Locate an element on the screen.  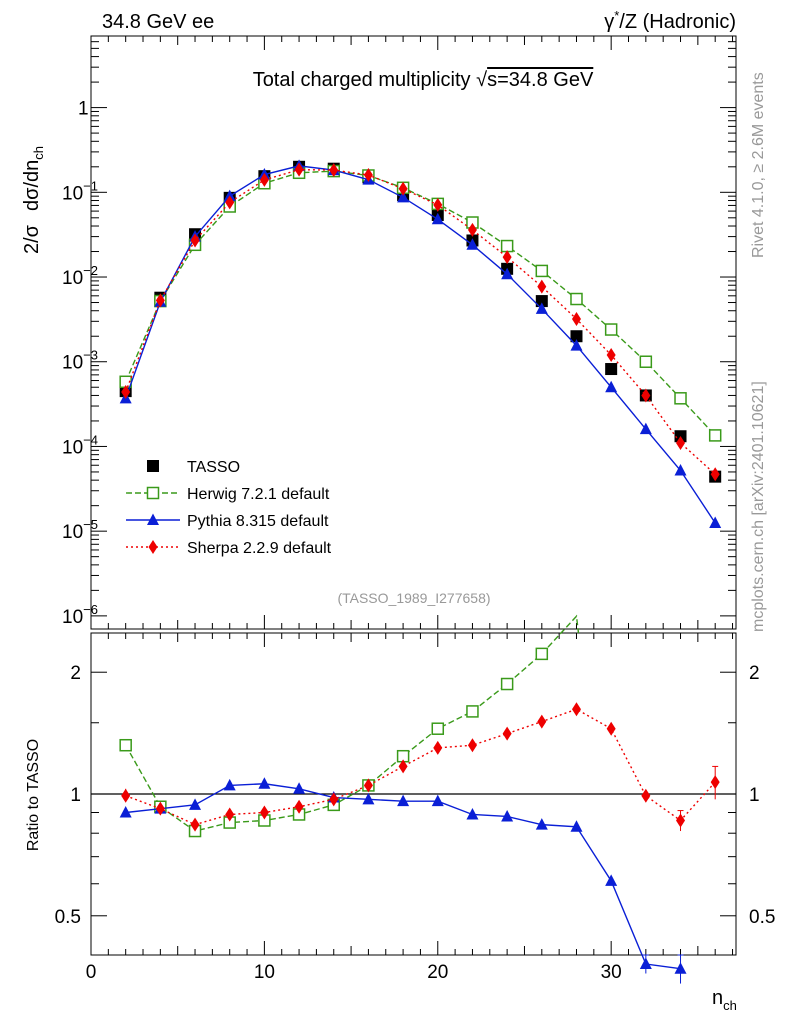
ratio-series-sherpa is located at coordinates (420, 767).